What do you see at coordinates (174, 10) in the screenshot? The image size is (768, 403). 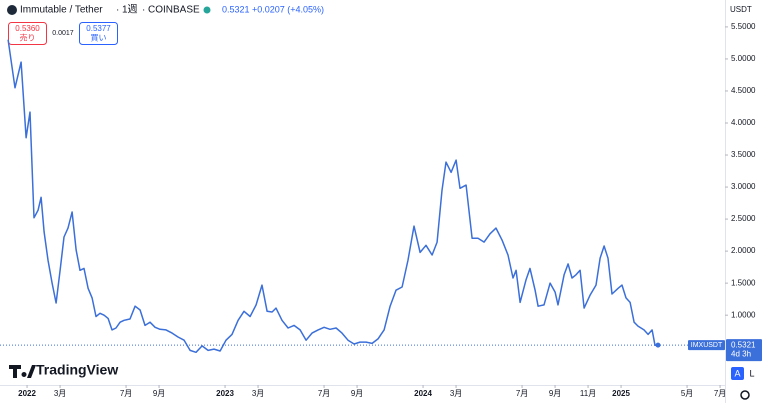 I see `exchange: COINBASE` at bounding box center [174, 10].